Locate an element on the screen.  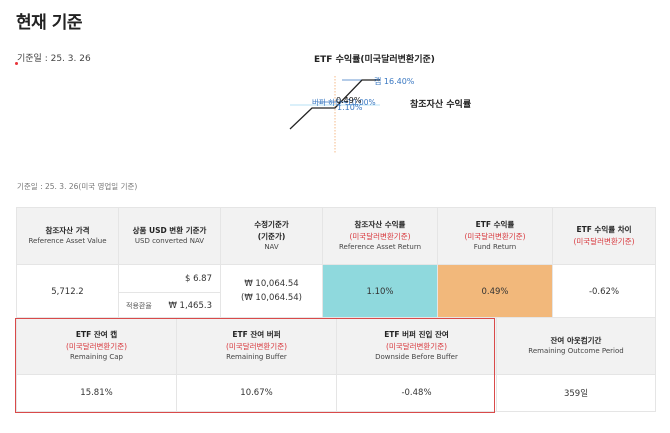
nav-value: ₩ 10,064.54 is located at coordinates (271, 284).